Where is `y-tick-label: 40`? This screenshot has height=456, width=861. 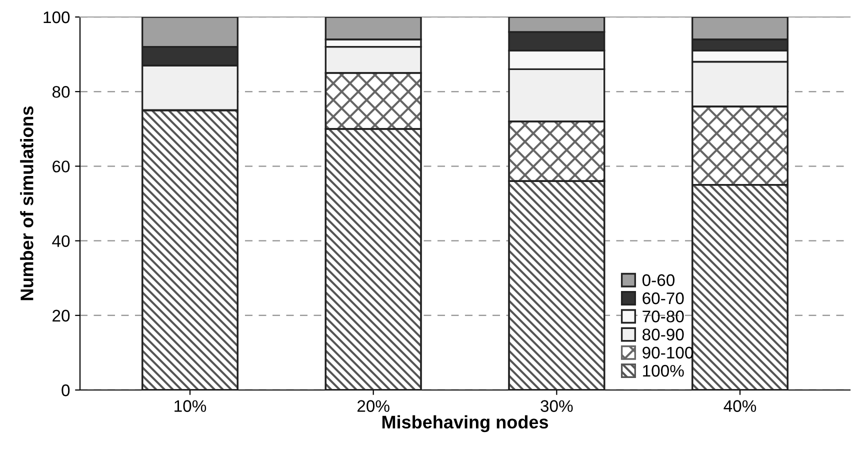 y-tick-label: 40 is located at coordinates (61, 241).